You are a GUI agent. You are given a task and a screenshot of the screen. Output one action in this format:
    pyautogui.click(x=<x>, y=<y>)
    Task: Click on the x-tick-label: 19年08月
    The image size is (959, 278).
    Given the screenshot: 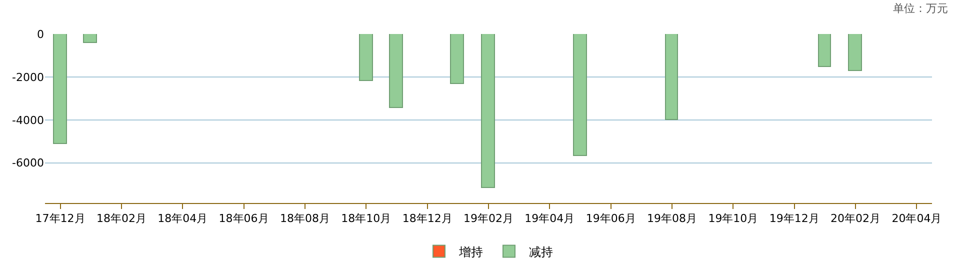 What is the action you would take?
    pyautogui.click(x=672, y=219)
    